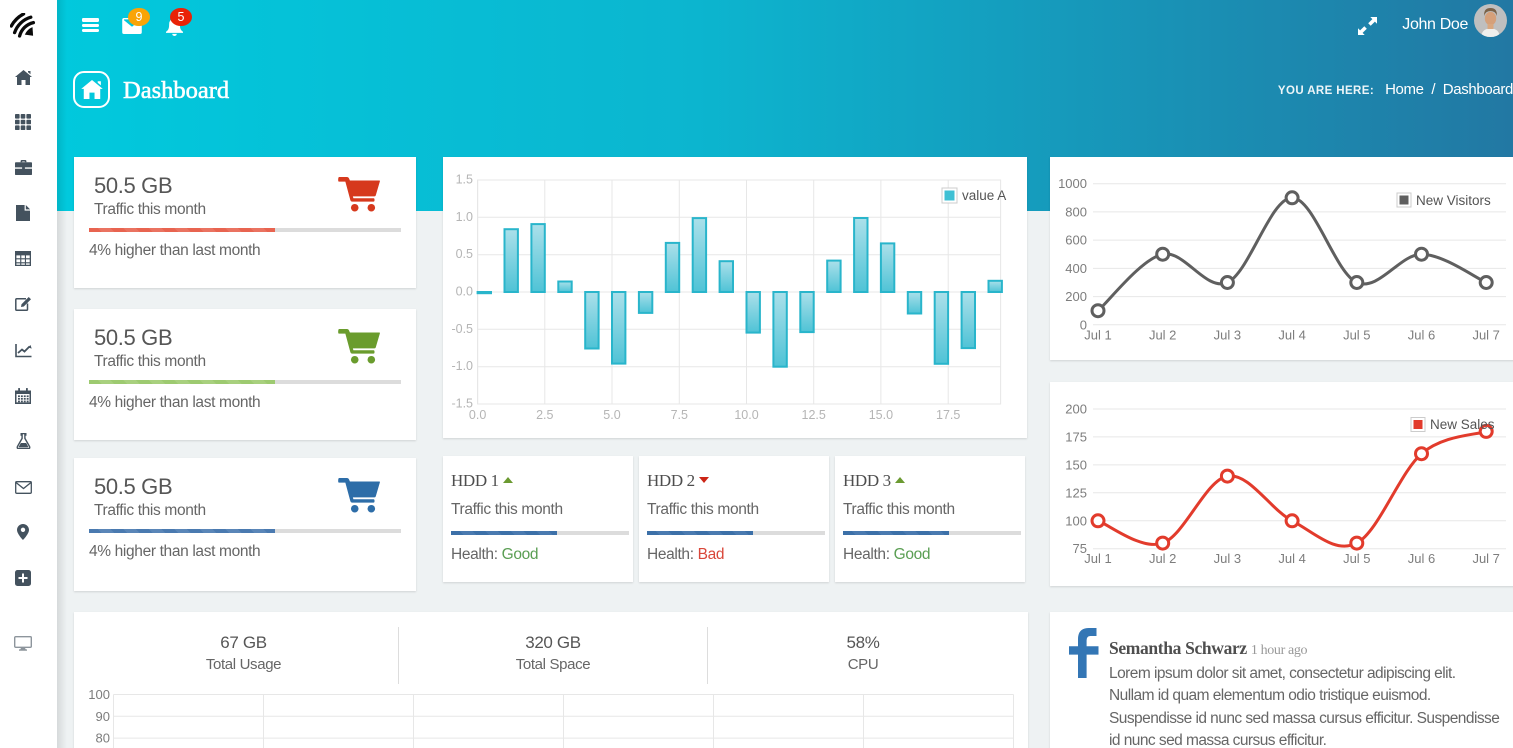  What do you see at coordinates (1076, 464) in the screenshot?
I see `svg-text: 150` at bounding box center [1076, 464].